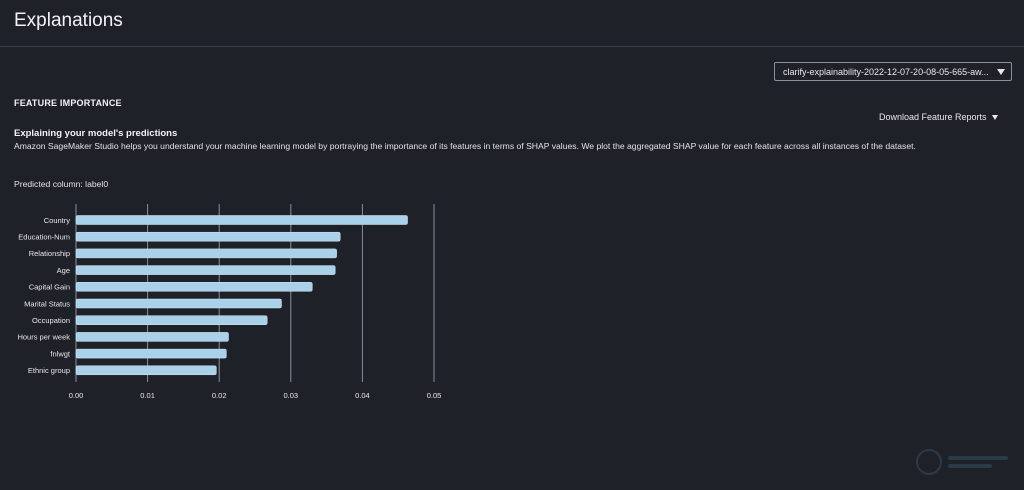 The image size is (1024, 490). Describe the element at coordinates (362, 395) in the screenshot. I see `x-tick-label: 0.04` at that location.